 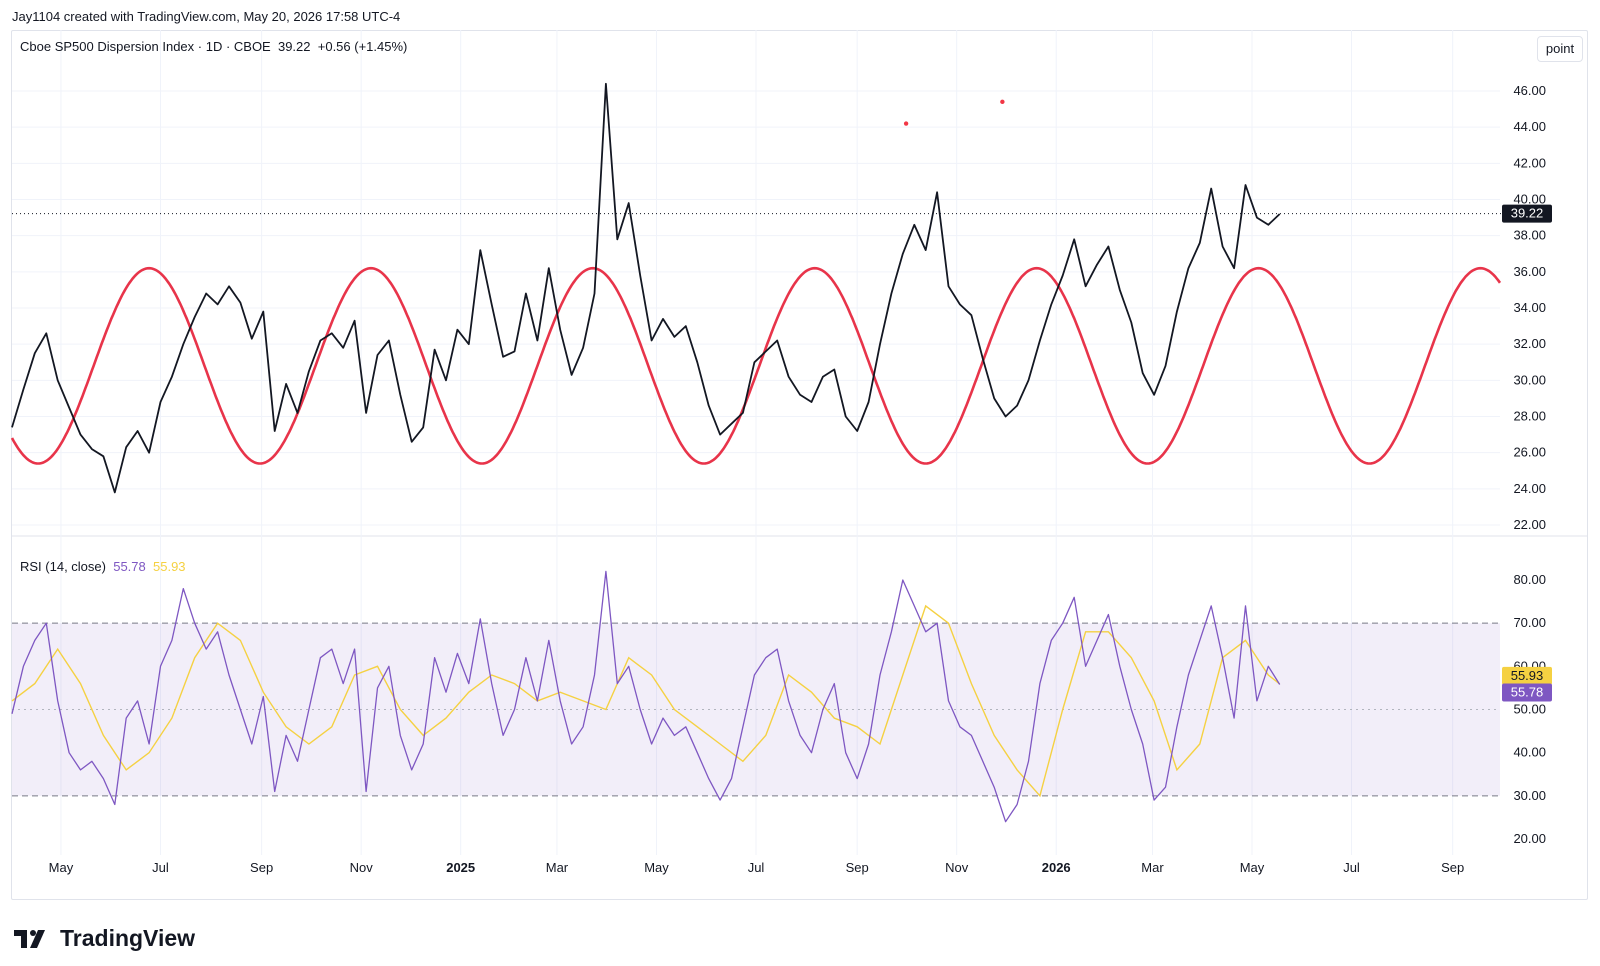 I want to click on rsi-ma-value: 55.93, so click(x=169, y=566).